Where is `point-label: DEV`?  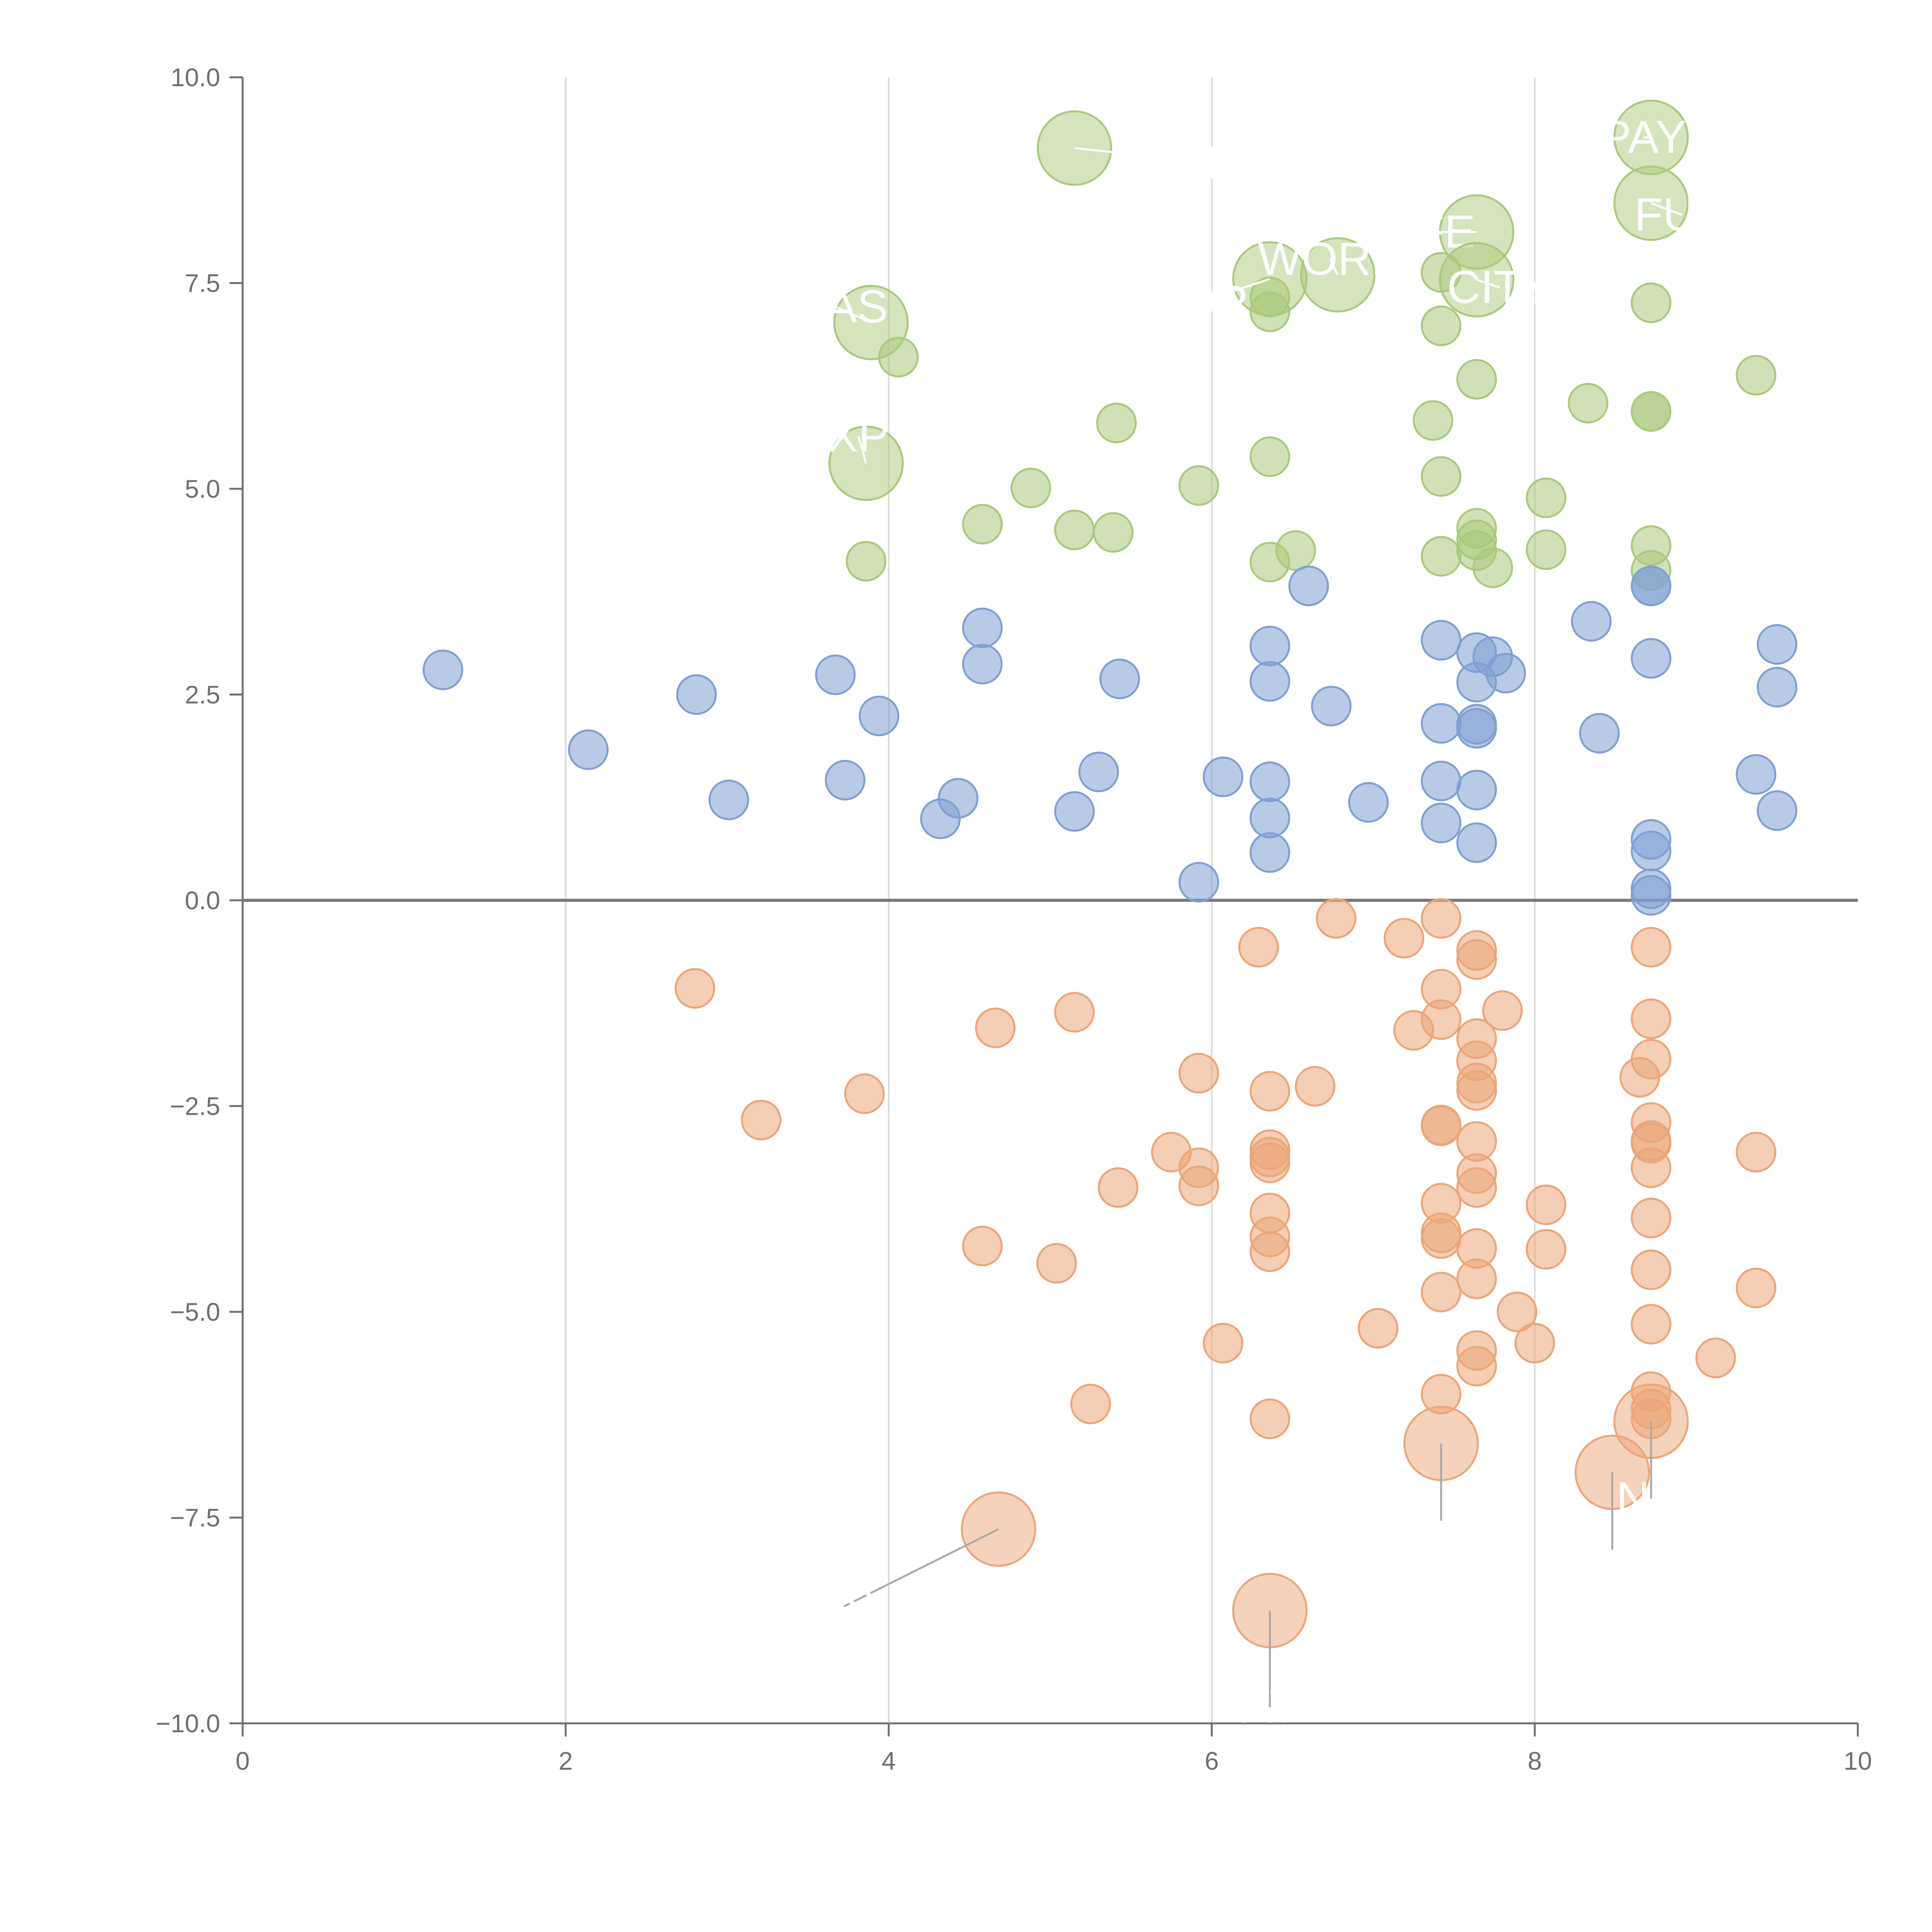 point-label: DEV is located at coordinates (1221, 163).